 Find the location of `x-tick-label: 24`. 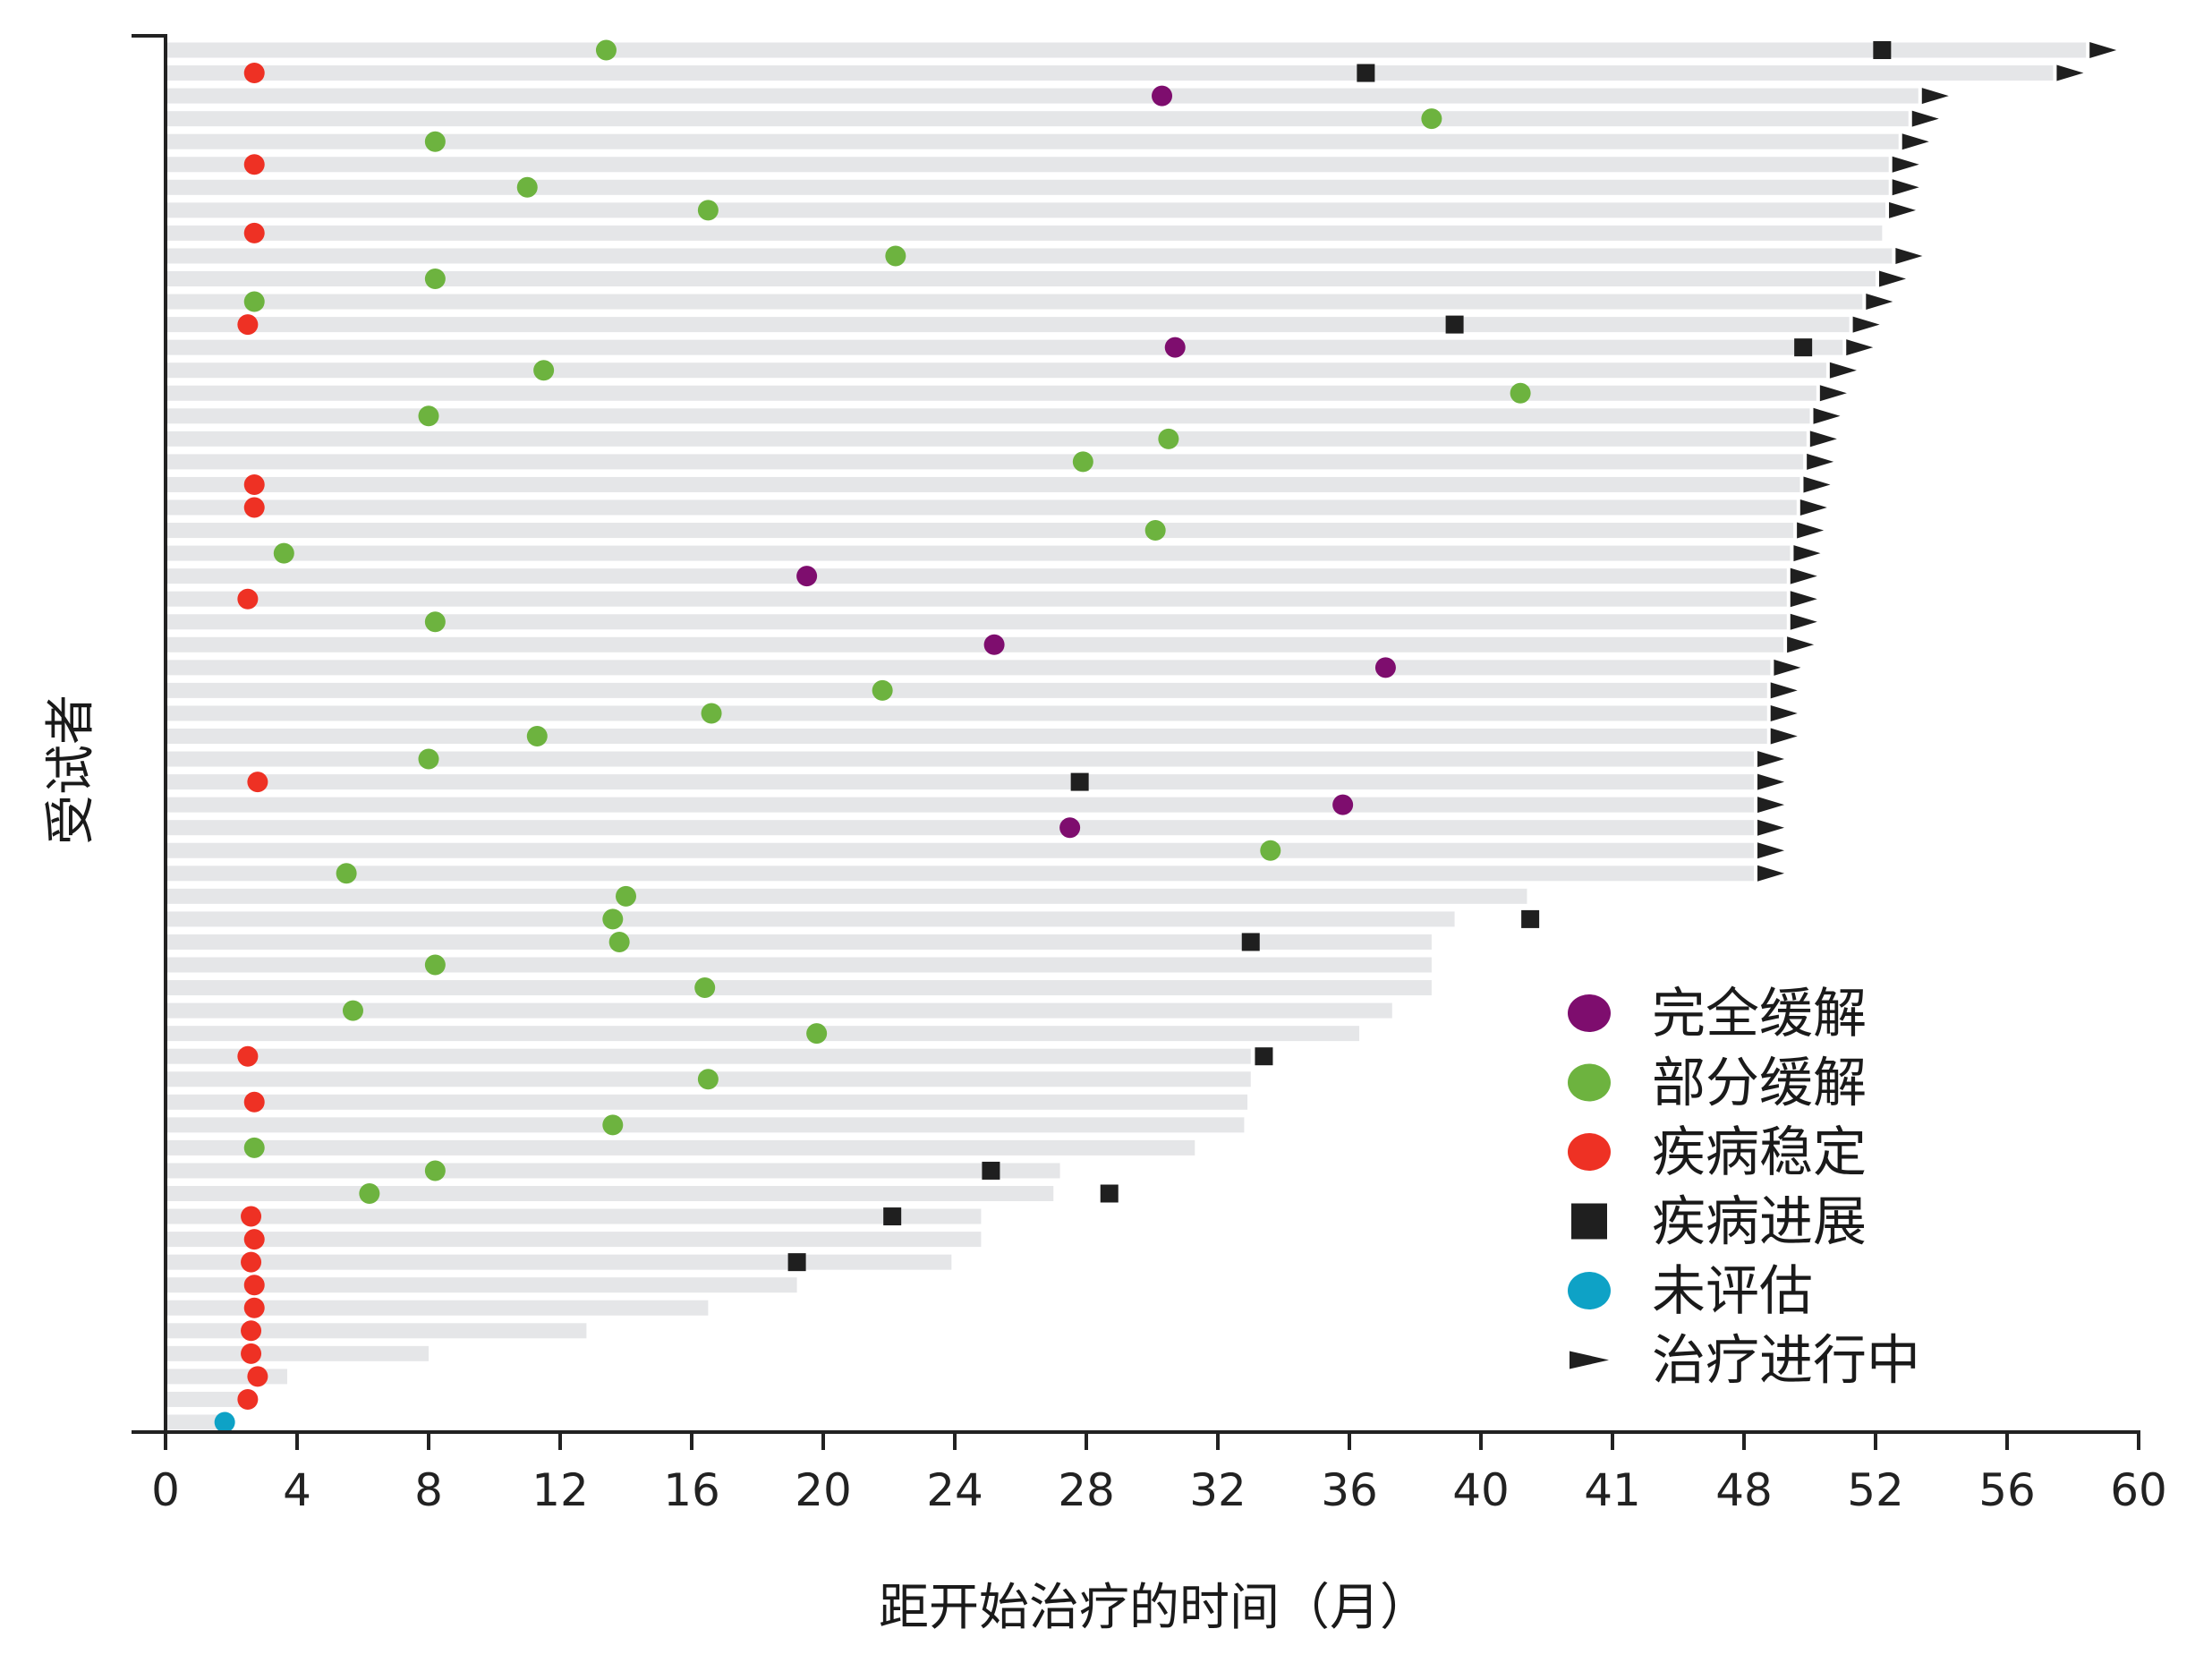

x-tick-label: 24 is located at coordinates (955, 1490).